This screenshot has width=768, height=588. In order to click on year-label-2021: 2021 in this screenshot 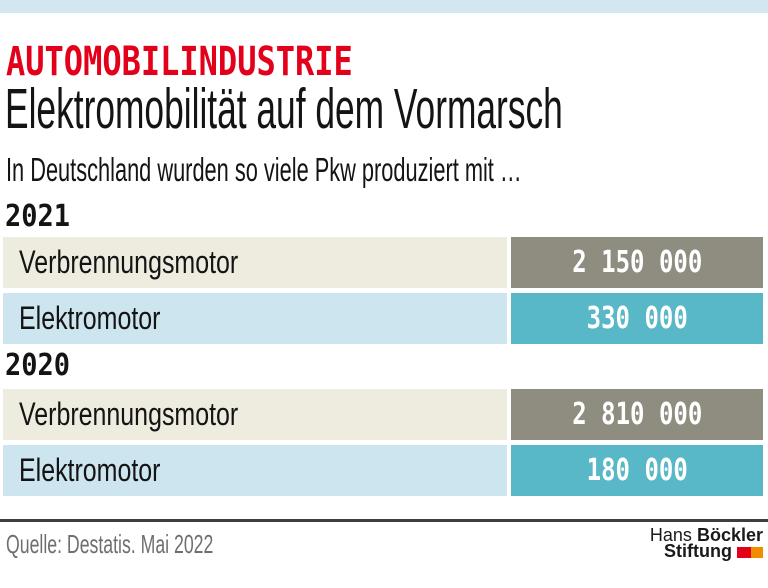, I will do `click(41, 217)`.